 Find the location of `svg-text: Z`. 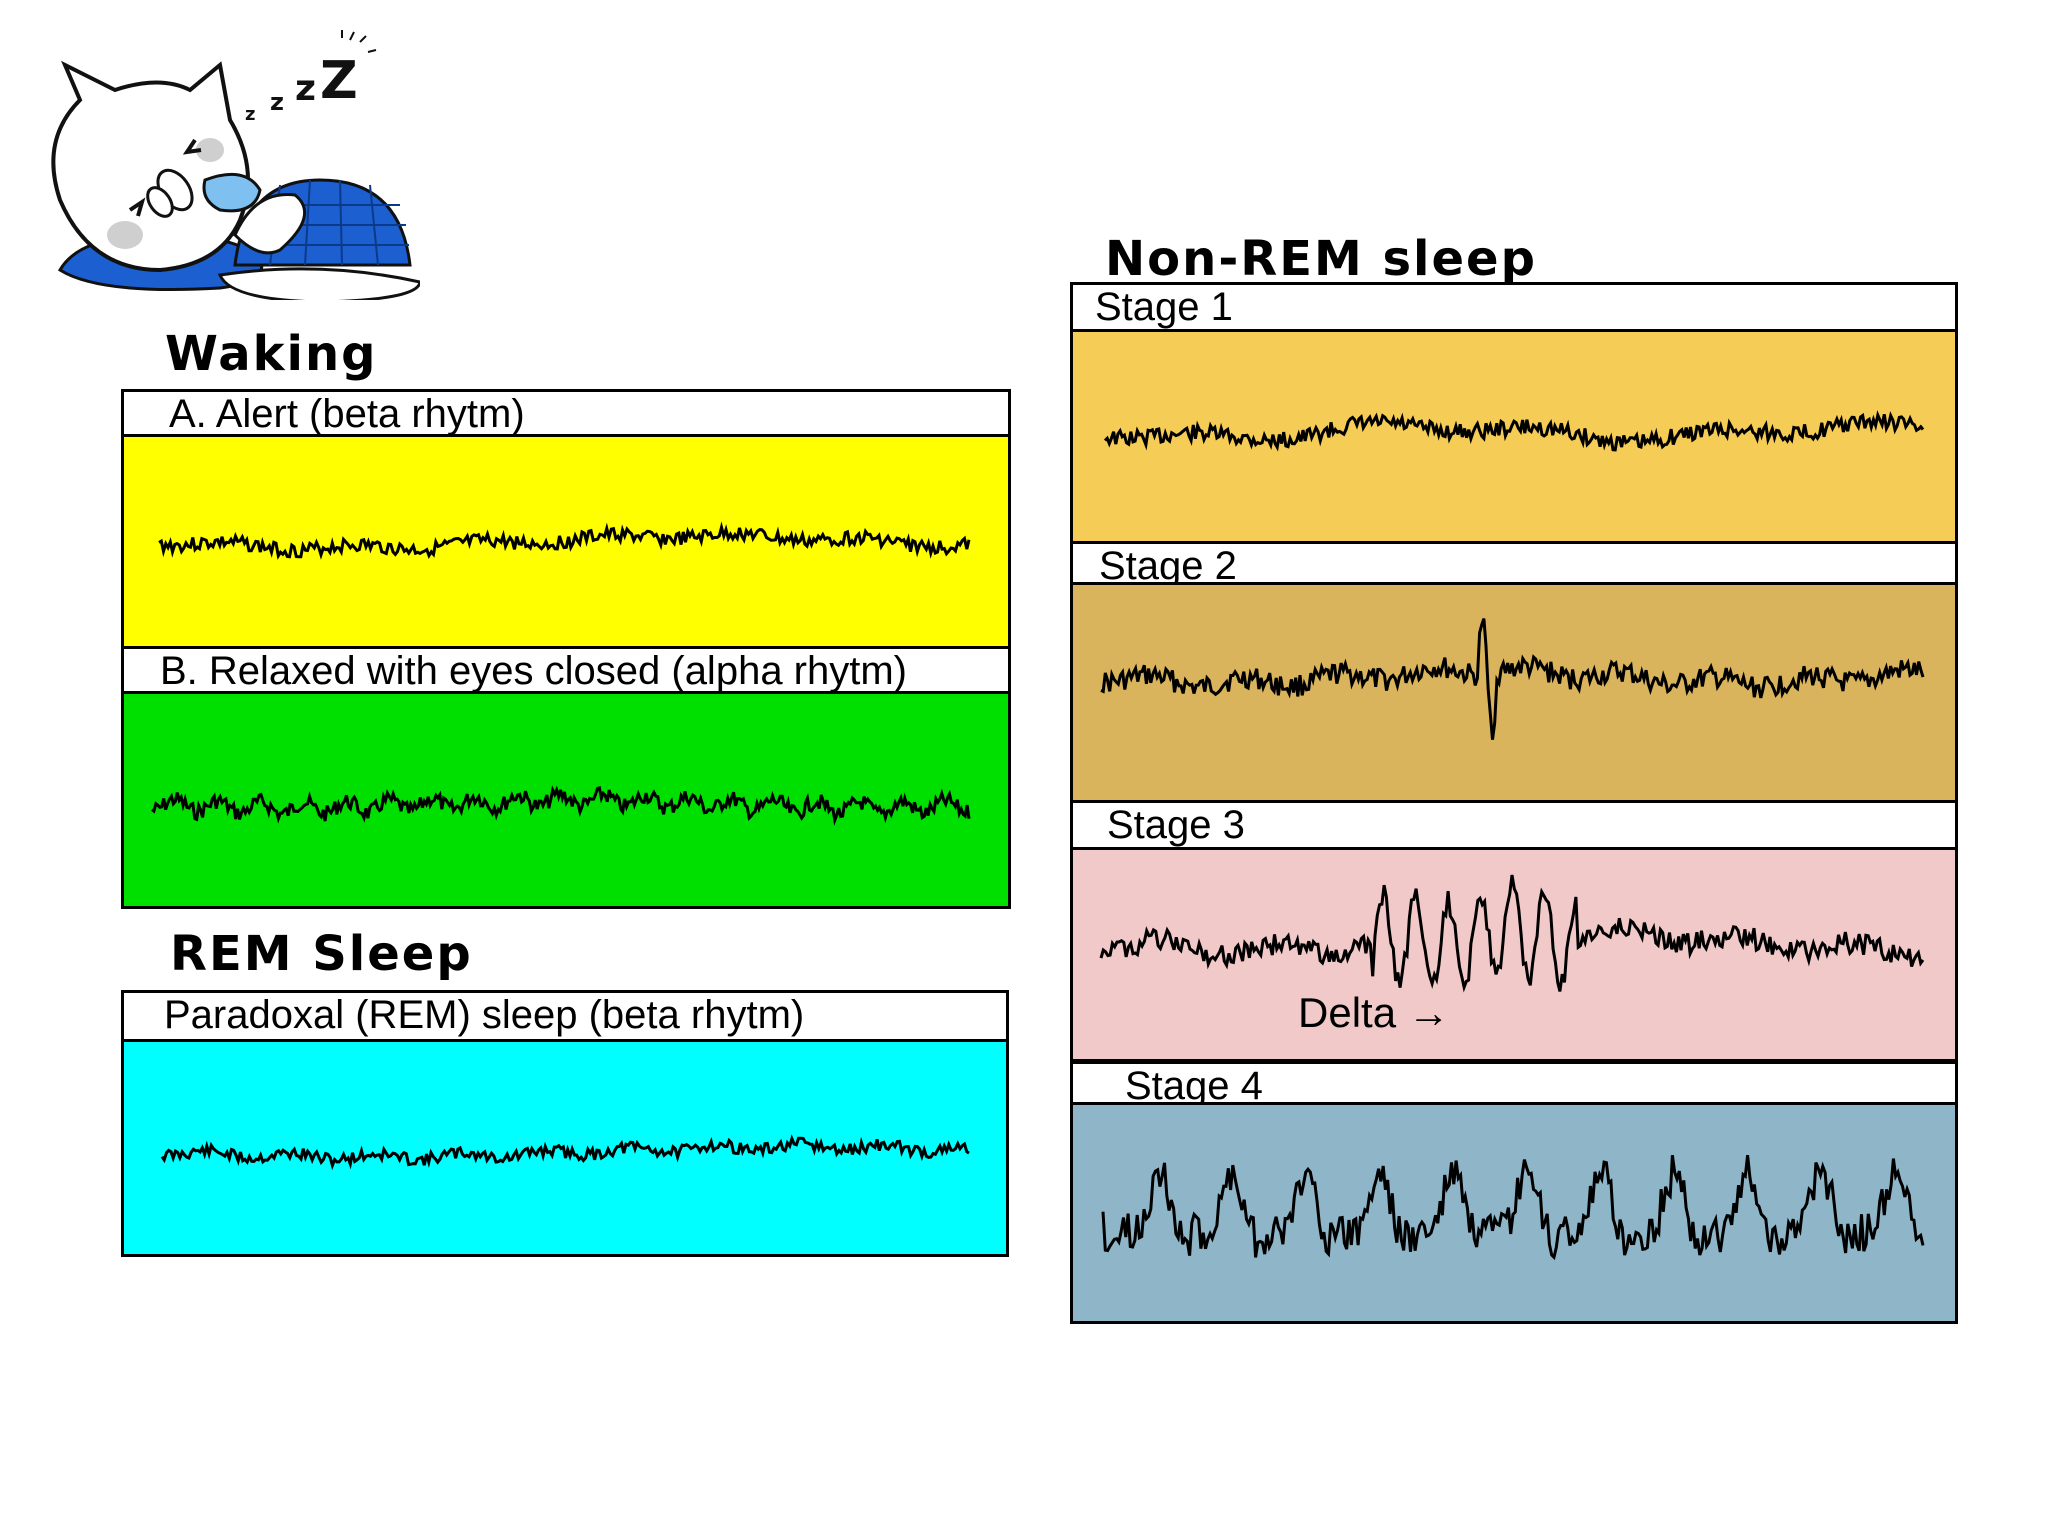

svg-text: Z is located at coordinates (339, 81).